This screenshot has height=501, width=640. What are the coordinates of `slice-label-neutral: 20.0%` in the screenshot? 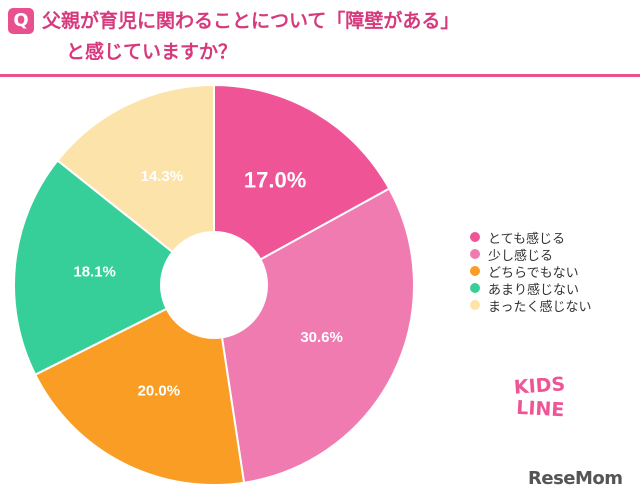 It's located at (159, 391).